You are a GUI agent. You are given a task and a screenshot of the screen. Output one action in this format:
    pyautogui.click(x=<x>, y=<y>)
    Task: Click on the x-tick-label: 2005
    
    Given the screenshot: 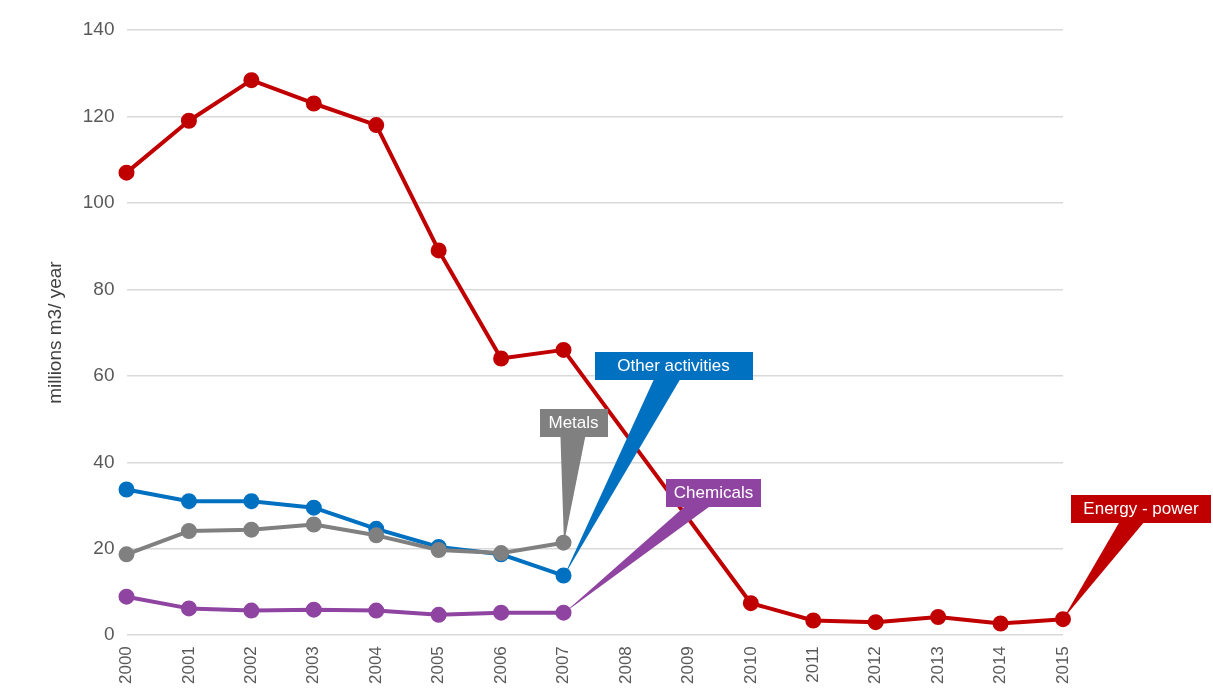 What is the action you would take?
    pyautogui.click(x=438, y=665)
    